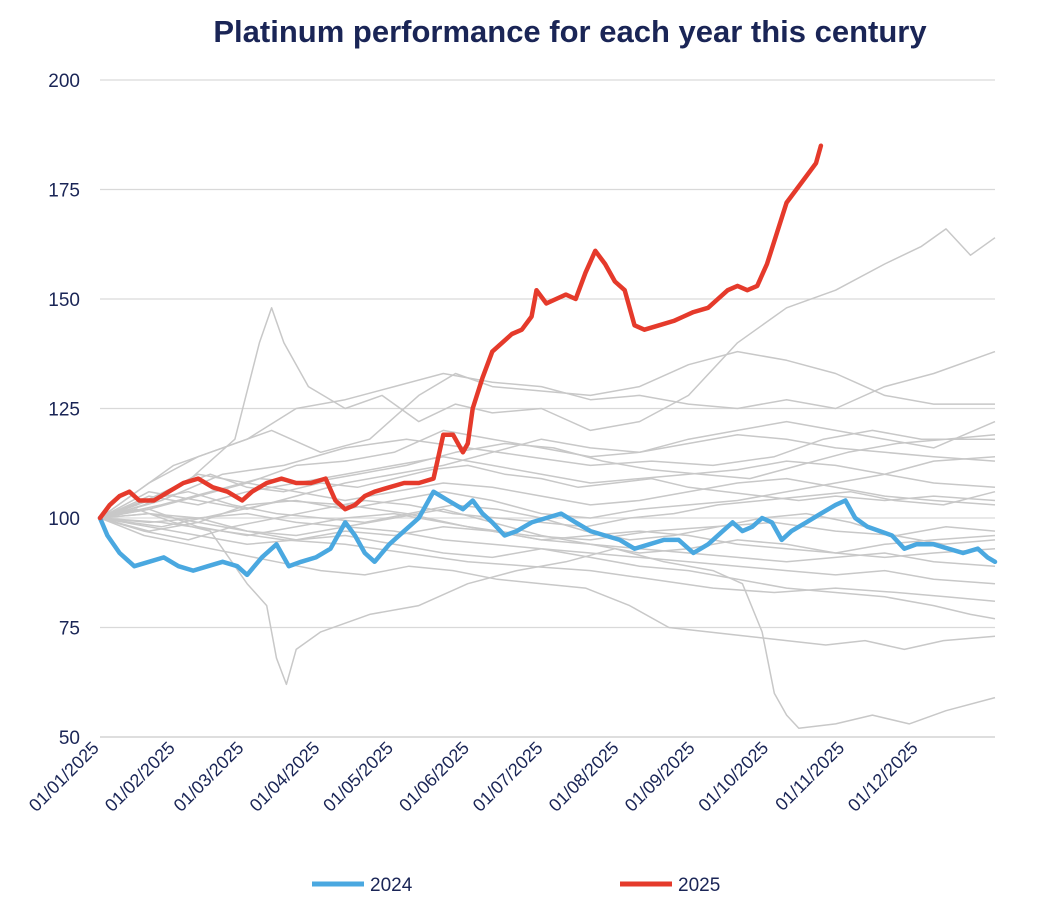  I want to click on y-tick-label: 75, so click(69, 629).